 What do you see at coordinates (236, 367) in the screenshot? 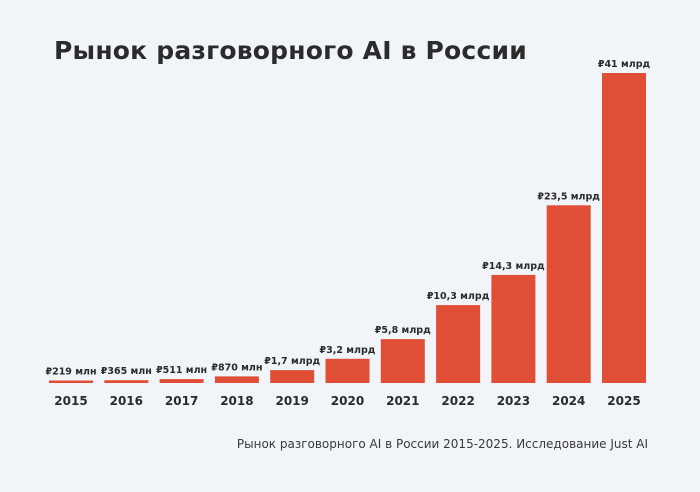
I see `value-label-2018: ₽870 млн` at bounding box center [236, 367].